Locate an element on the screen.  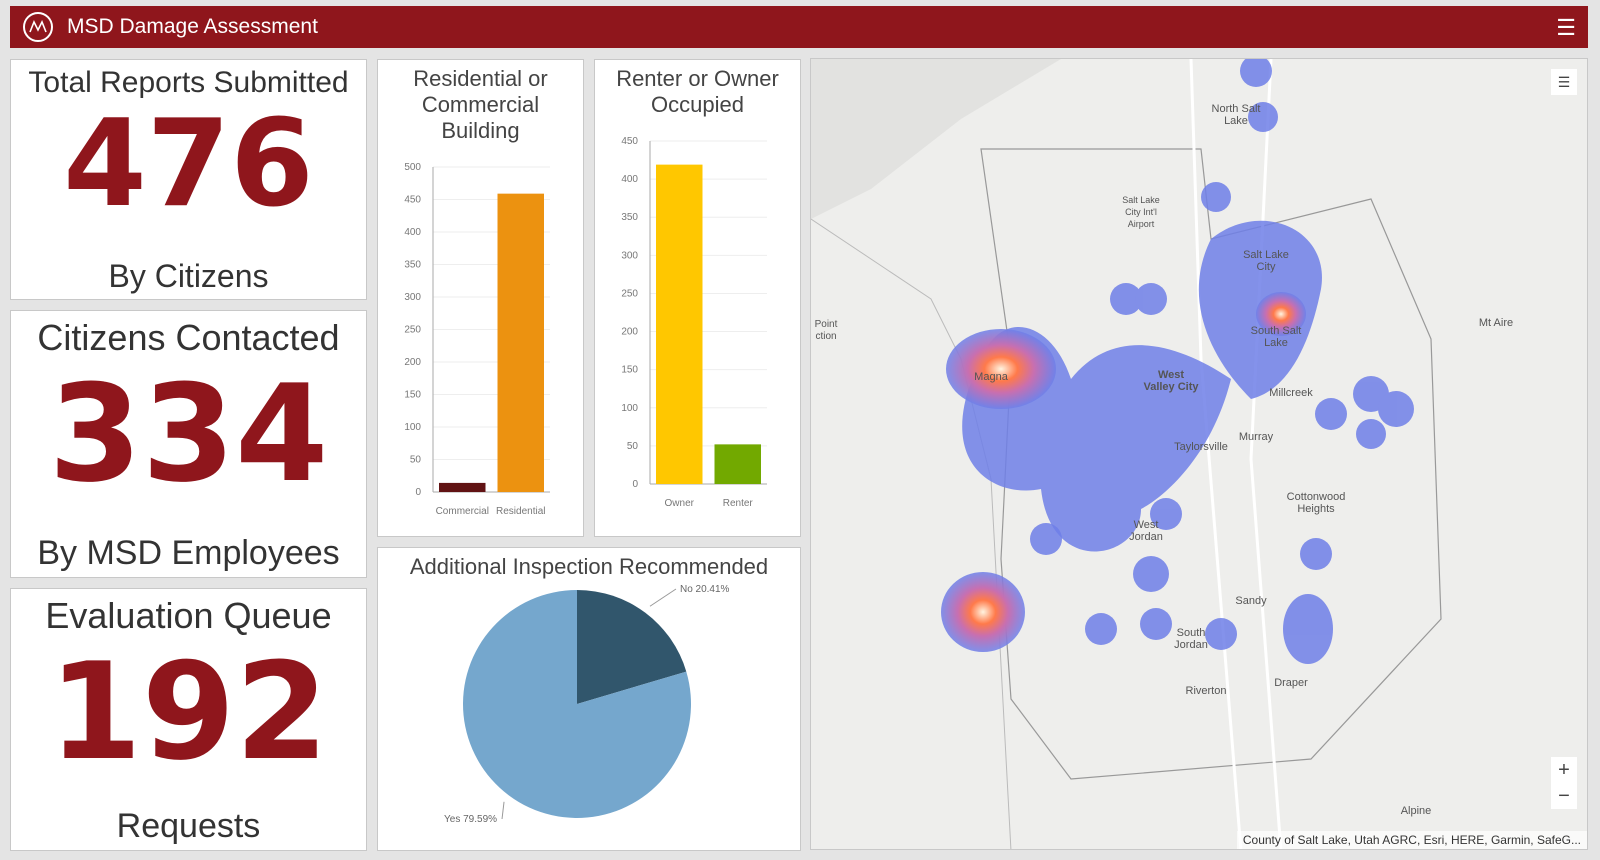
stat-subtitle: By MSD Employees is located at coordinates (188, 553).